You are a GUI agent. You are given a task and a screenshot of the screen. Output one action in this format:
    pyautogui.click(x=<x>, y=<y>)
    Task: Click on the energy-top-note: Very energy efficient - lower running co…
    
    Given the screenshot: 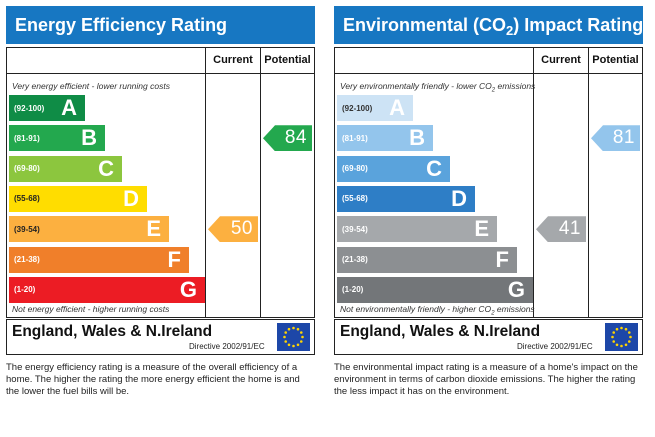 What is the action you would take?
    pyautogui.click(x=91, y=86)
    